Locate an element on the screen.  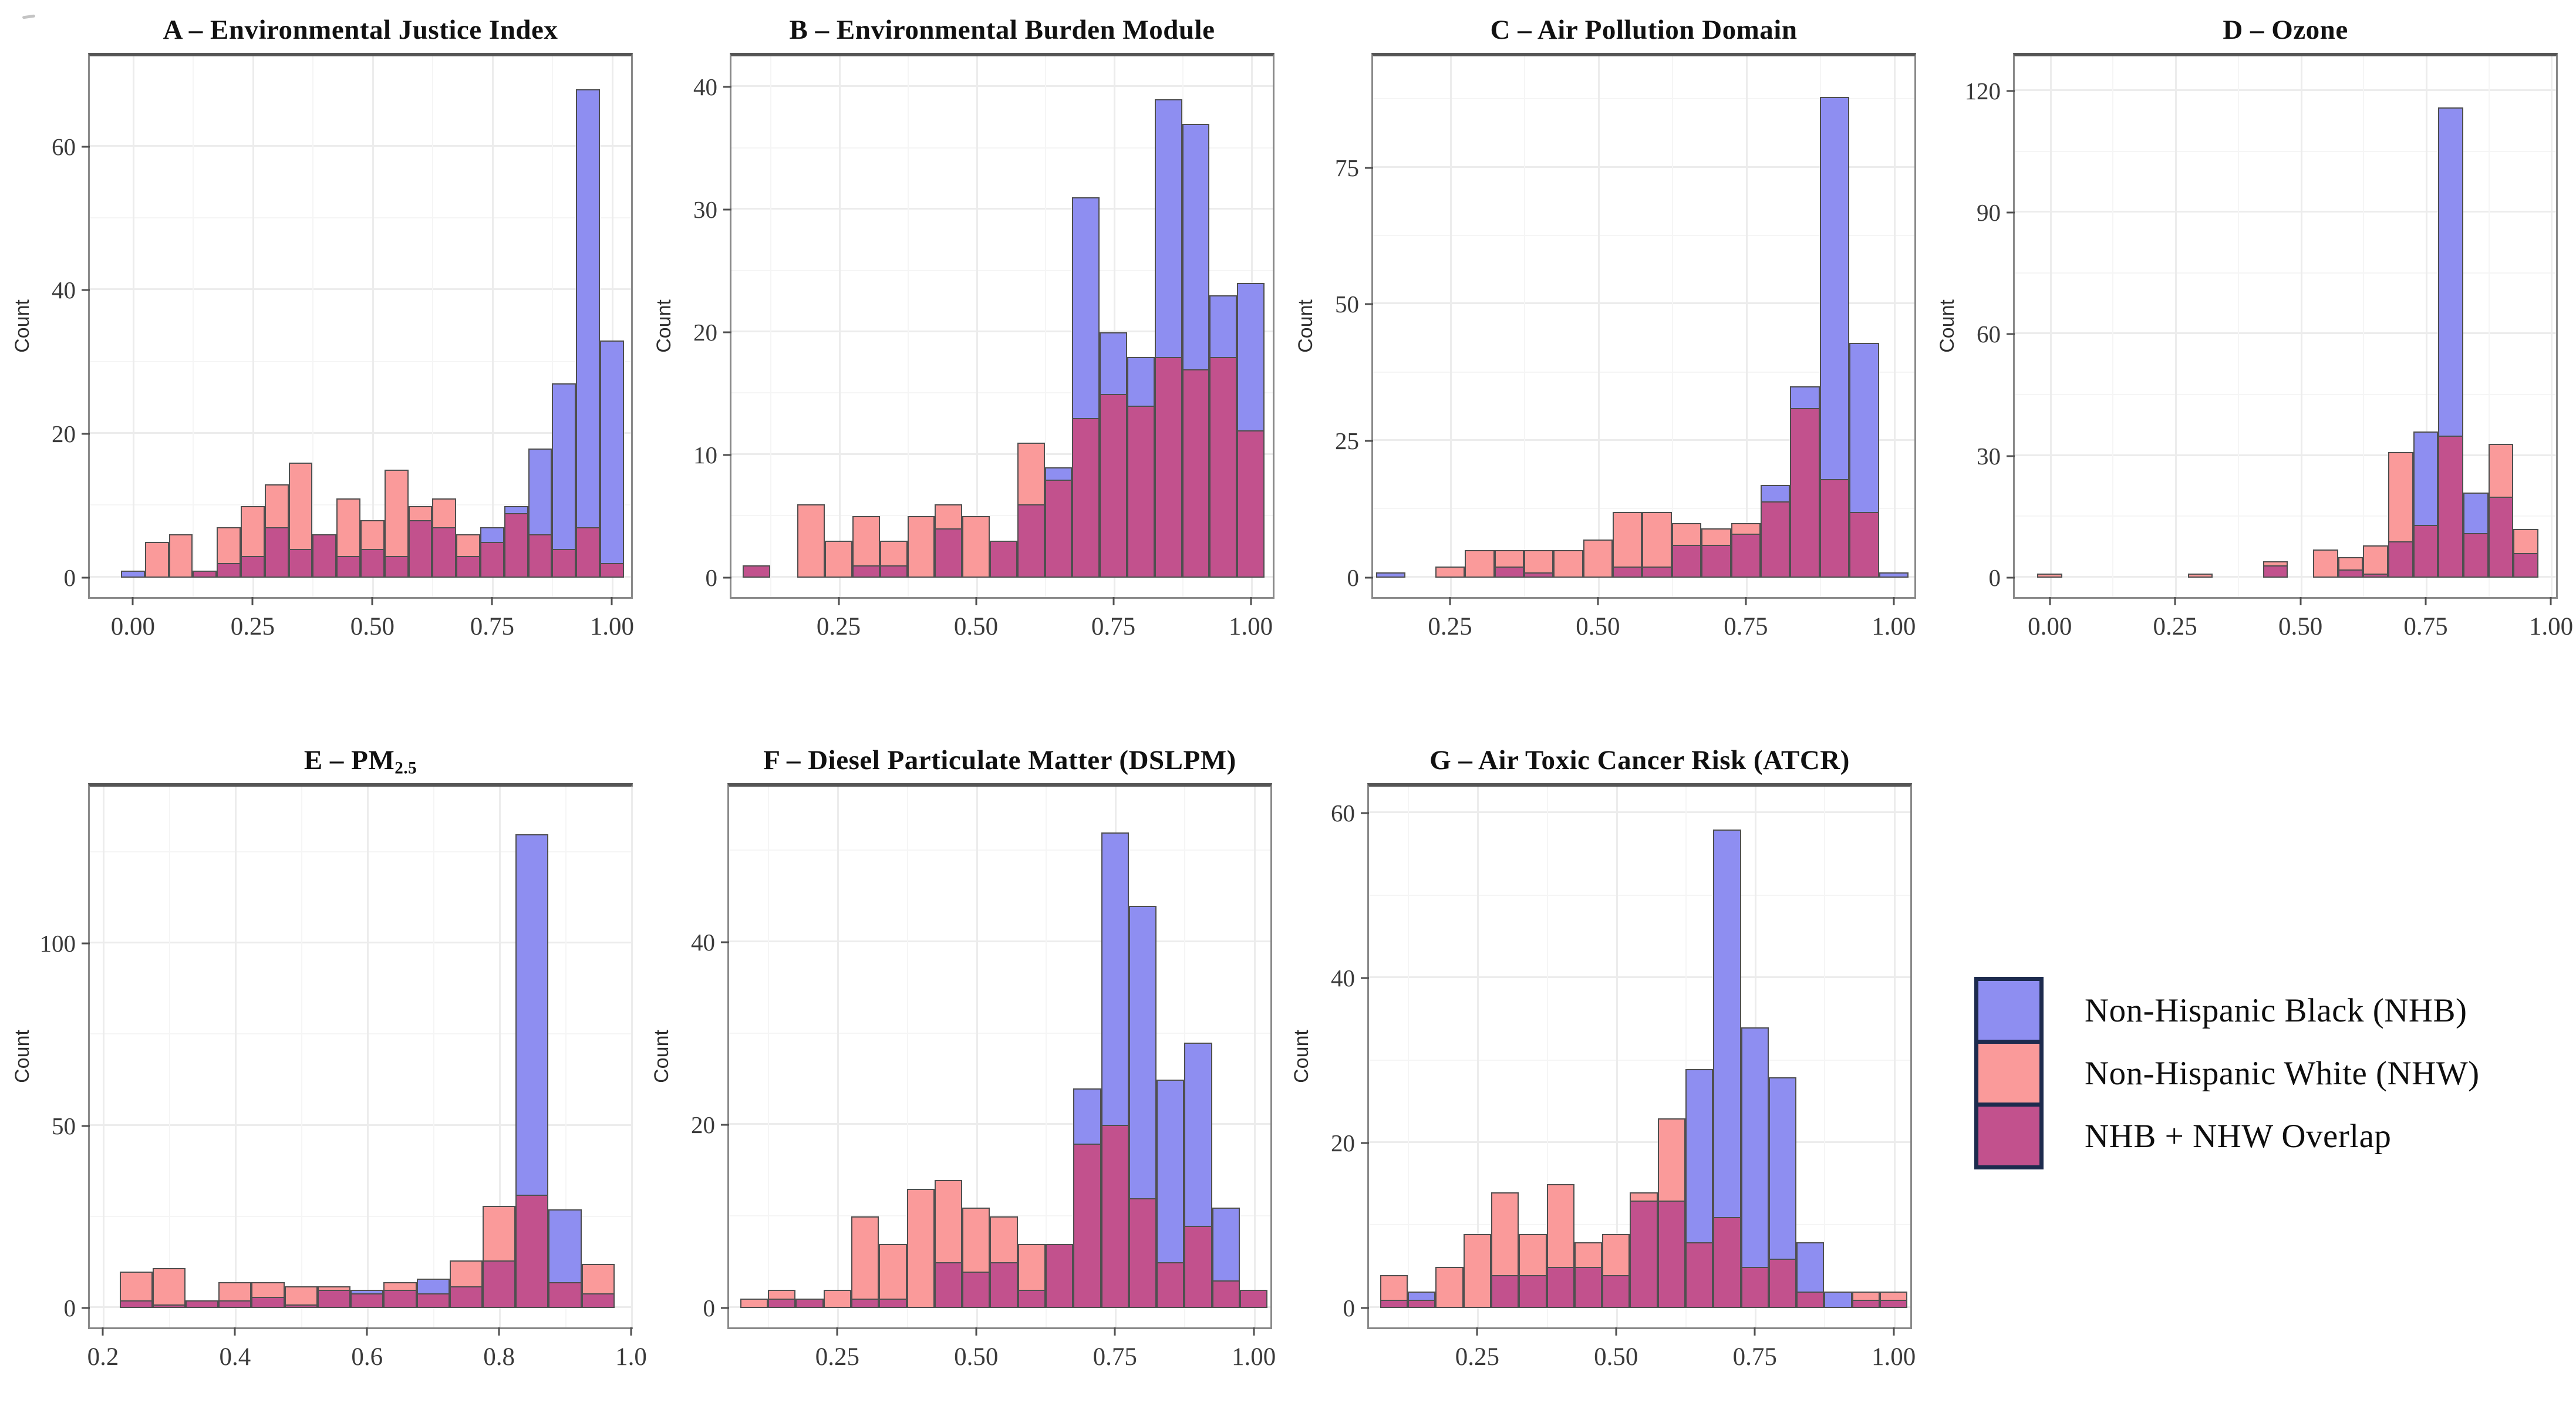
panel-title-text: E – PM is located at coordinates (349, 760).